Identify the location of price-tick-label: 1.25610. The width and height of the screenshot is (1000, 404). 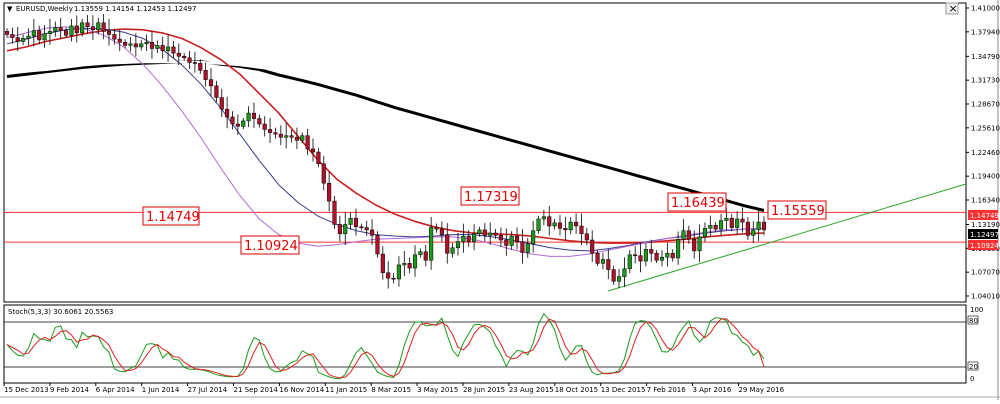
(985, 128).